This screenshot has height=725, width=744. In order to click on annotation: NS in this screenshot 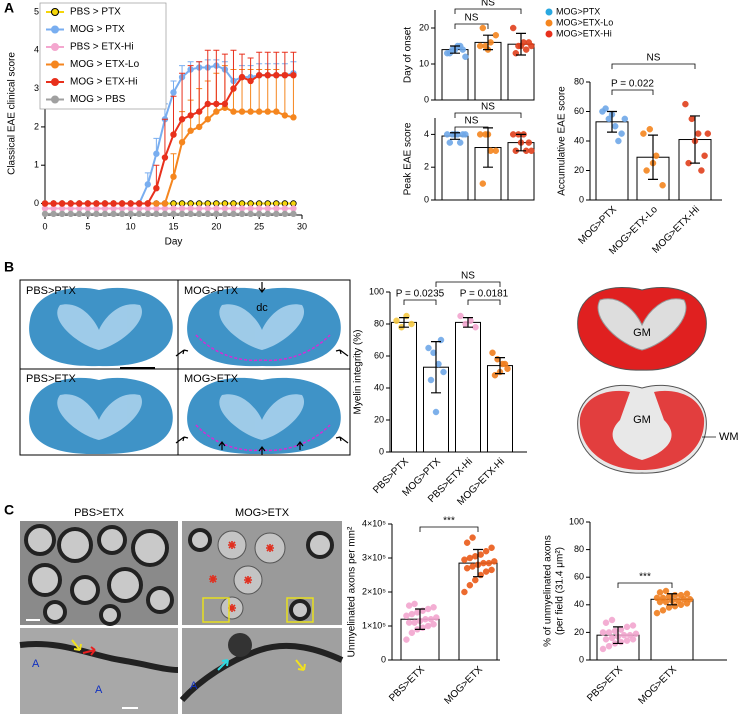, I will do `click(468, 276)`.